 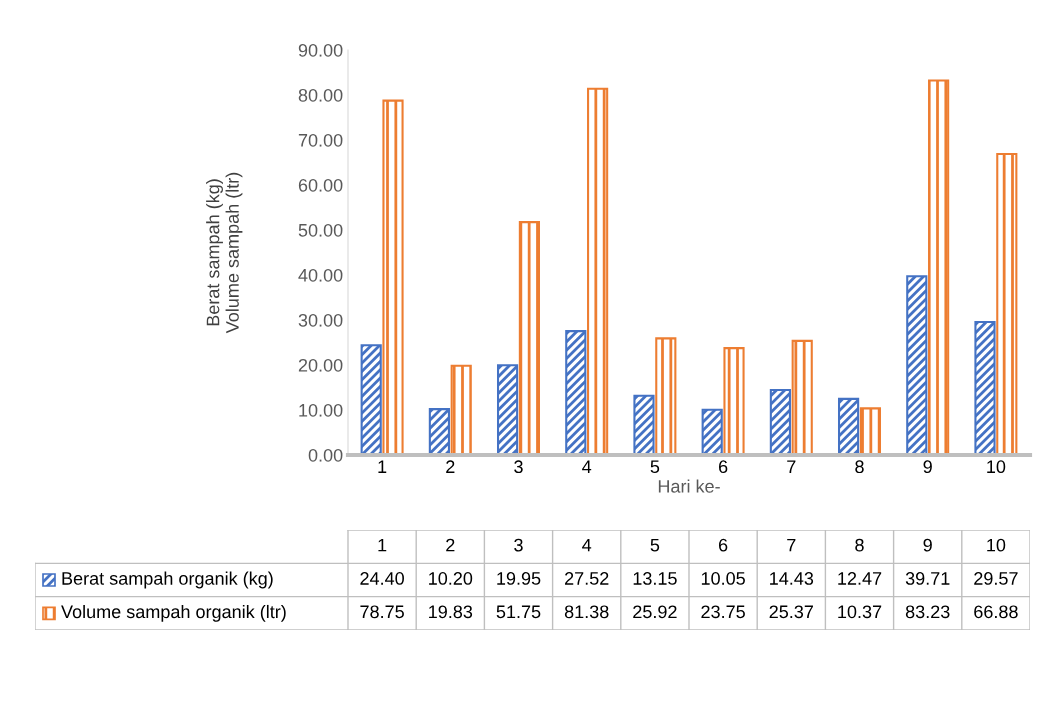 I want to click on category-label: 6, so click(x=723, y=545).